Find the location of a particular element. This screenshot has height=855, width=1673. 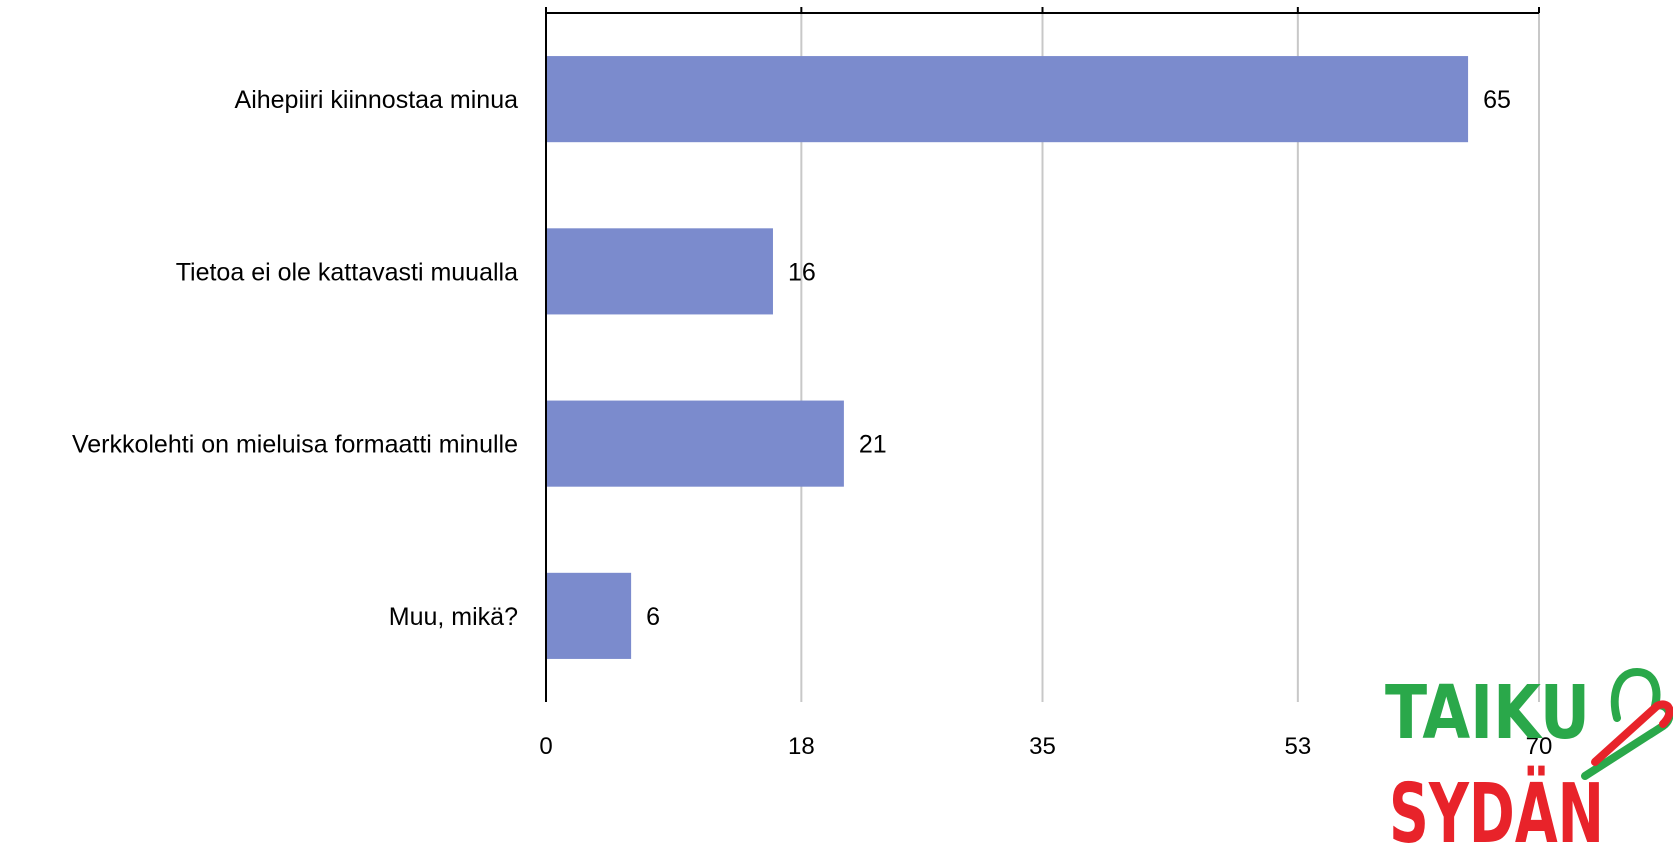

tick-label: 18 is located at coordinates (801, 746).